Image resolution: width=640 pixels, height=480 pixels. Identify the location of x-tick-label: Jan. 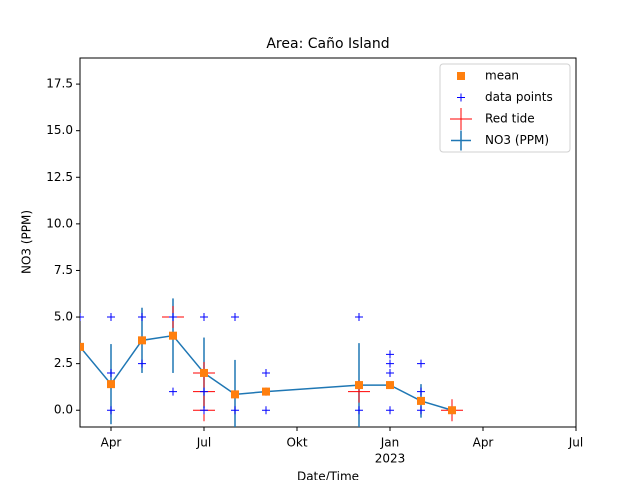
(390, 443).